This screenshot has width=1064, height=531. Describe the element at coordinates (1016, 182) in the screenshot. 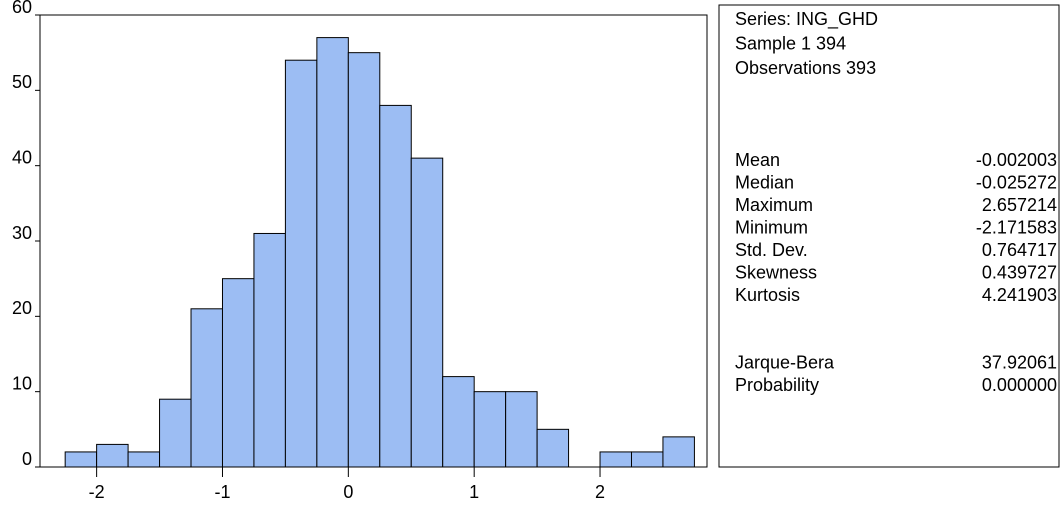

I see `stat-value: -0.025272` at that location.